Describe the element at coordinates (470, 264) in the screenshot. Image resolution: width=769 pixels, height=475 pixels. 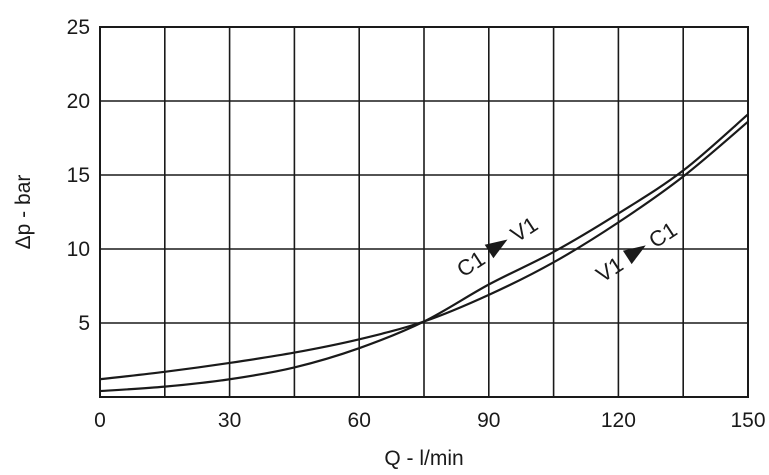
I see `flow-from-label: C1` at that location.